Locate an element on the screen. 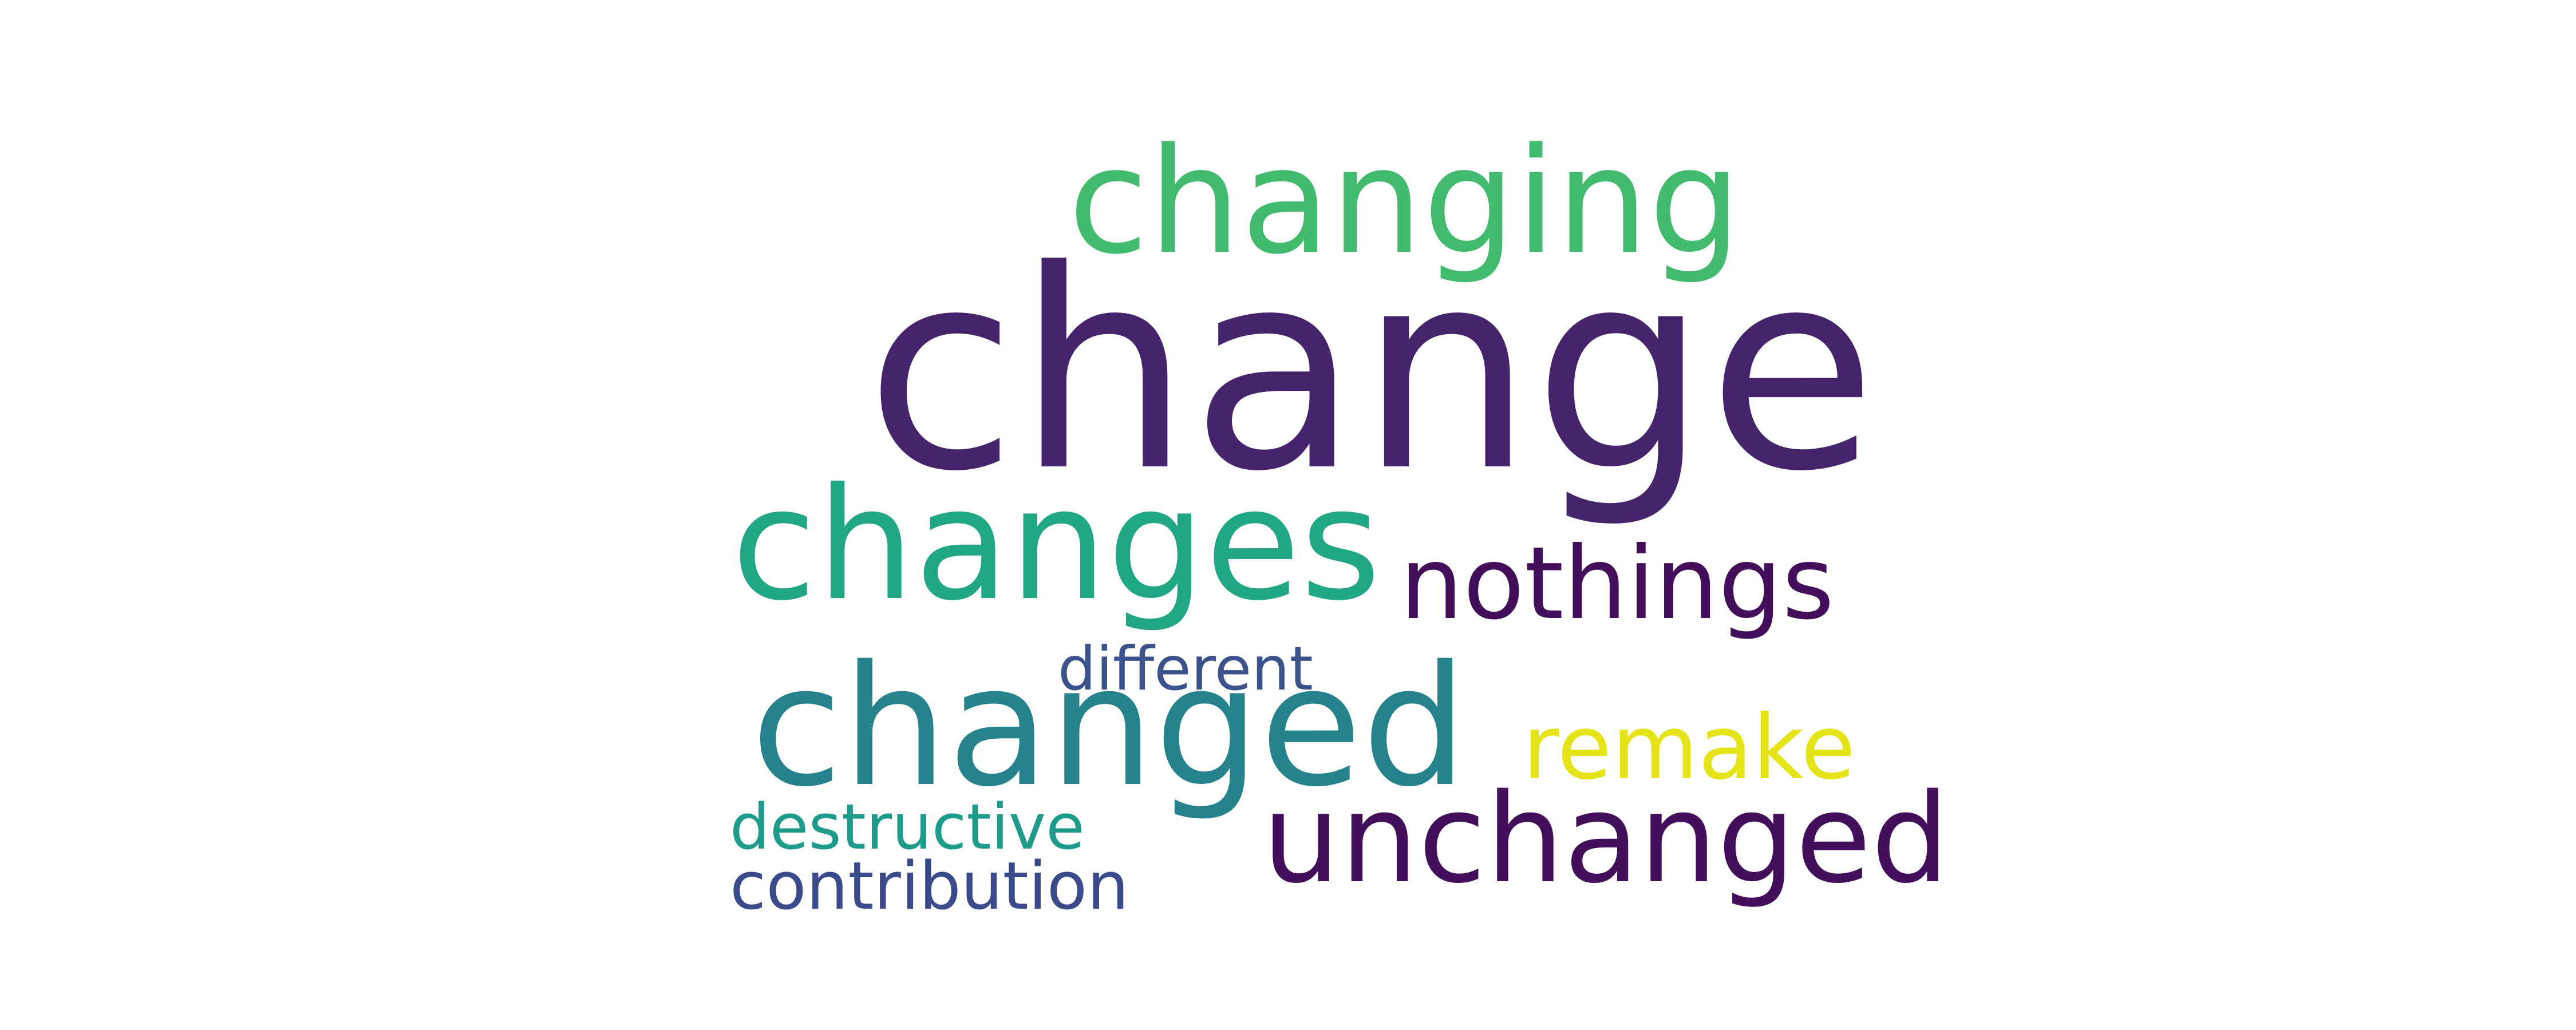 Image resolution: width=2576 pixels, height=1030 pixels. word-changing: changing is located at coordinates (1404, 202).